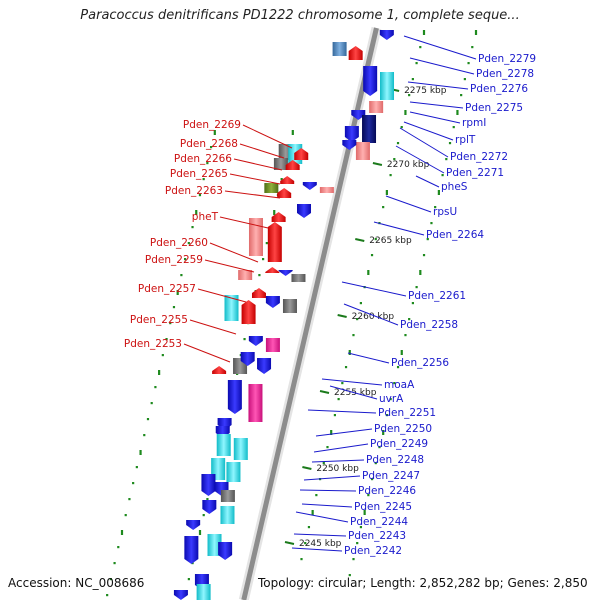 This screenshot has height=600, width=600. Describe the element at coordinates (403, 429) in the screenshot. I see `gene-label-right: Pden_2250` at that location.